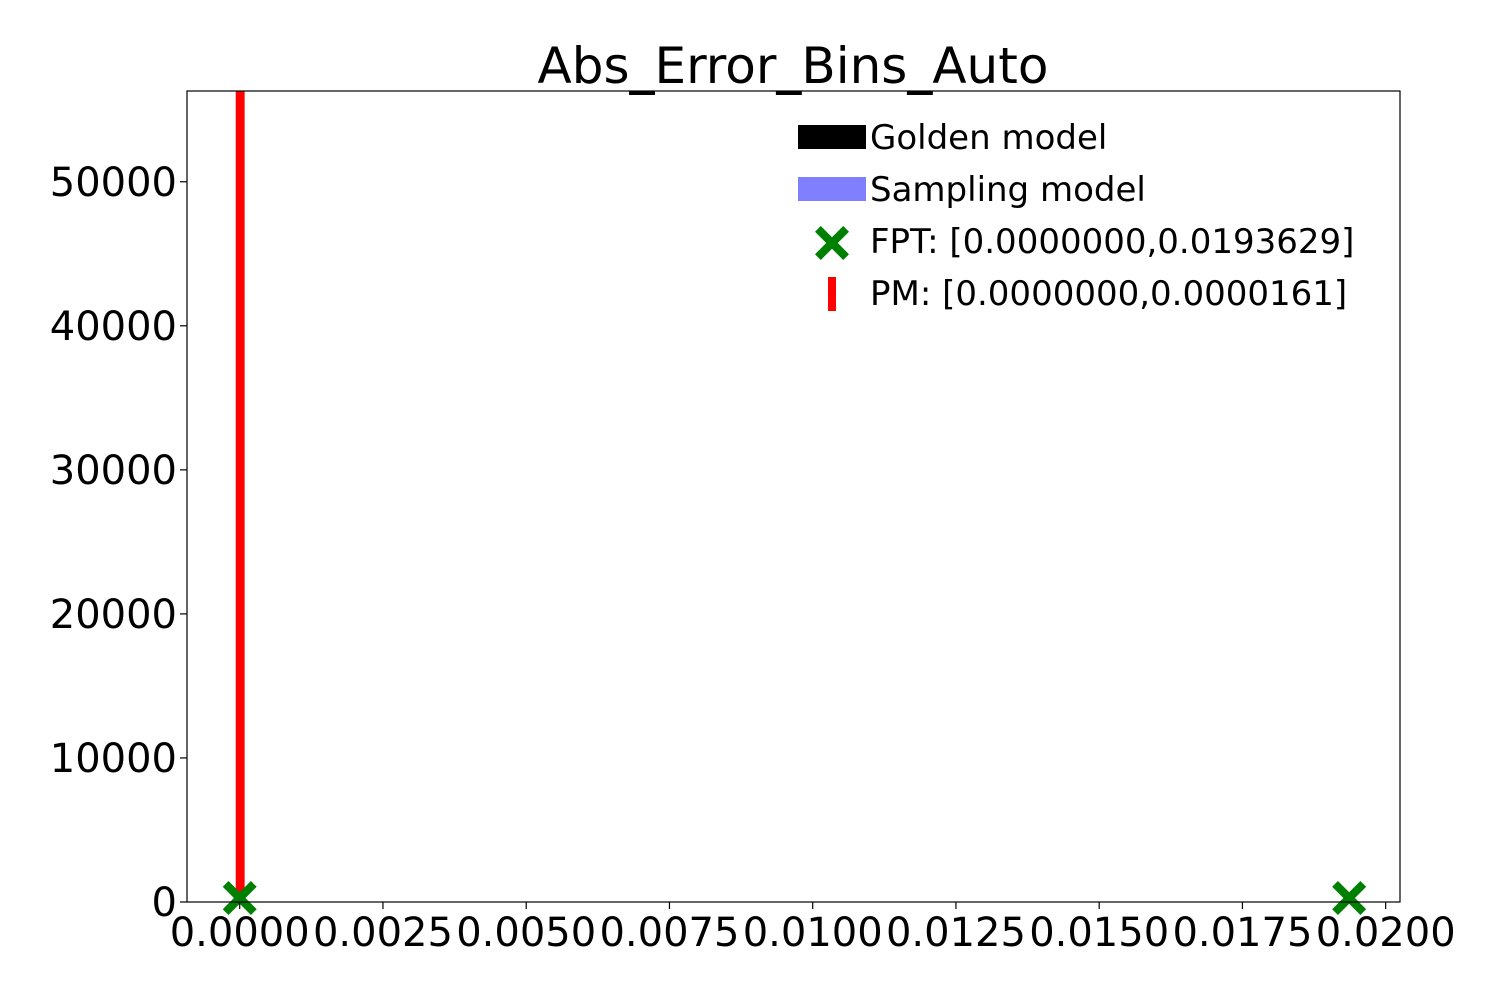 The image size is (1500, 1000). I want to click on y-tick-label-5: 50000, so click(113, 183).